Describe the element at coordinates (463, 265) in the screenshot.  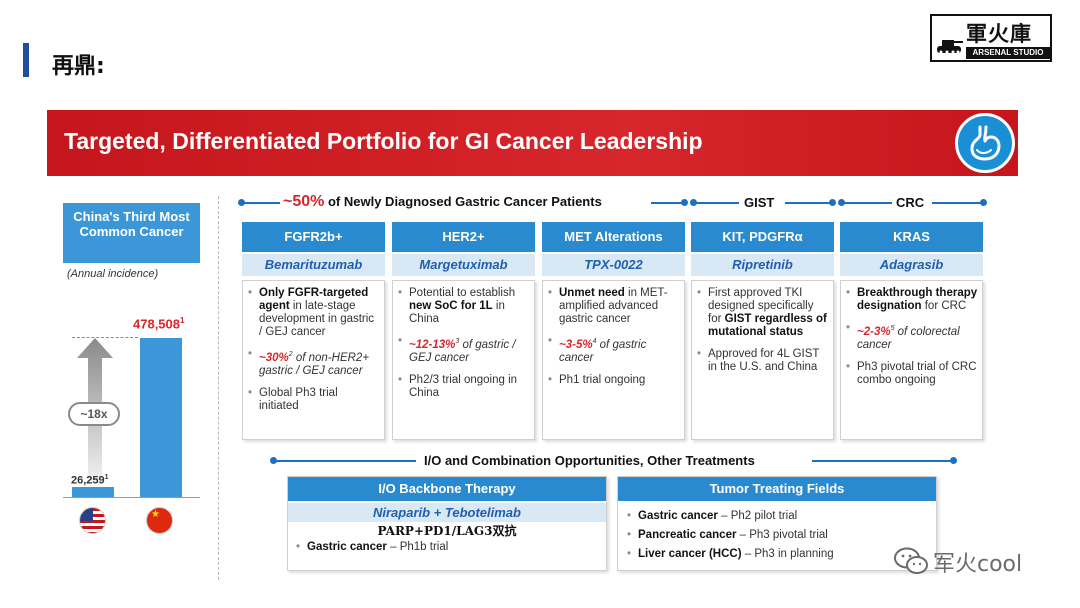
I see `drug-name-margetuximab: Margetuximab` at that location.